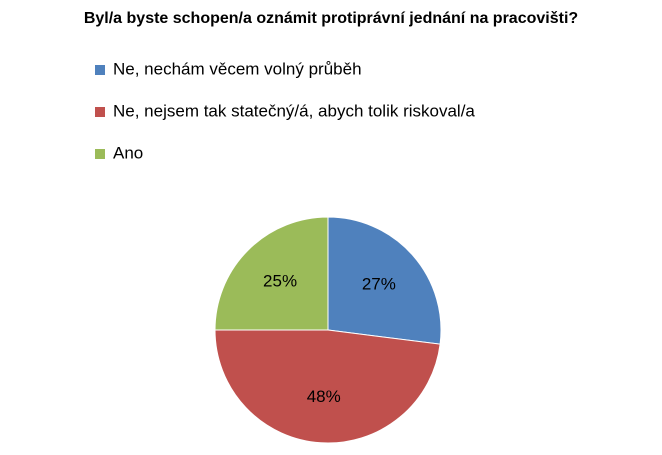 The height and width of the screenshot is (455, 662). What do you see at coordinates (128, 152) in the screenshot?
I see `legend-label: Ano` at bounding box center [128, 152].